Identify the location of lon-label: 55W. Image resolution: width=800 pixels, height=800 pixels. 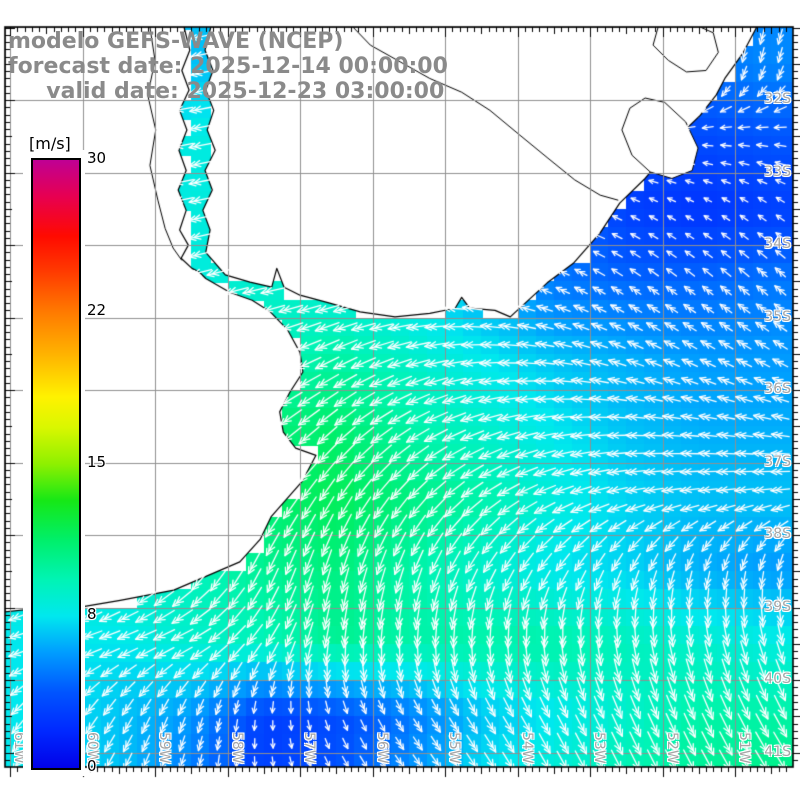
(454, 748).